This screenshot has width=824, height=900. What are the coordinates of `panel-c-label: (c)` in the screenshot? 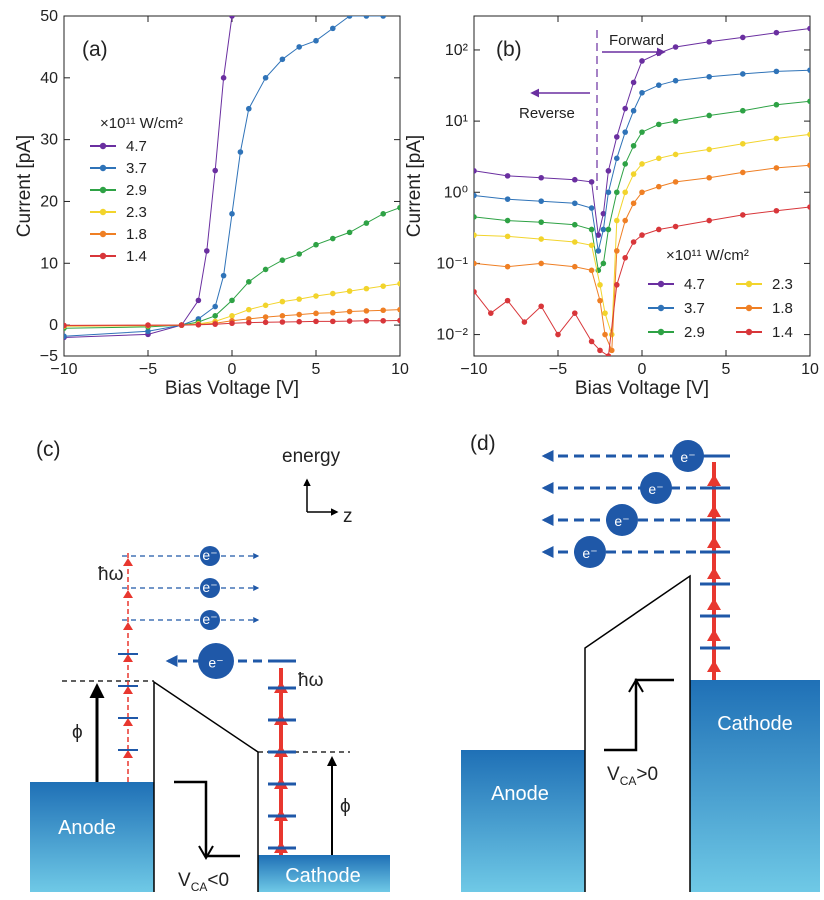 It's located at (48, 449).